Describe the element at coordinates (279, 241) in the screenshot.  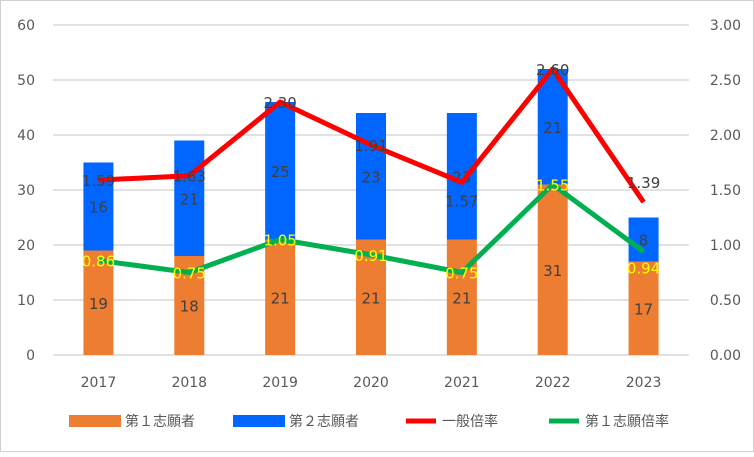
I see `line-data-label: 1.05` at that location.